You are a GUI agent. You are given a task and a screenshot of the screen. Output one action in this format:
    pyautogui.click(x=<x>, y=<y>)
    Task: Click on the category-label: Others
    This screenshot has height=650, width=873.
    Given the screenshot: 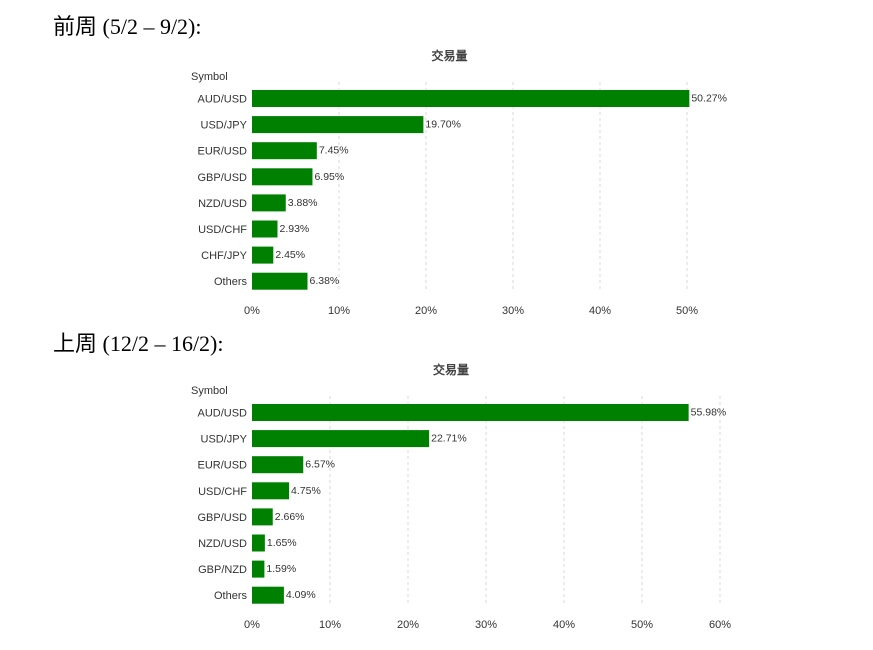 What is the action you would take?
    pyautogui.click(x=231, y=282)
    